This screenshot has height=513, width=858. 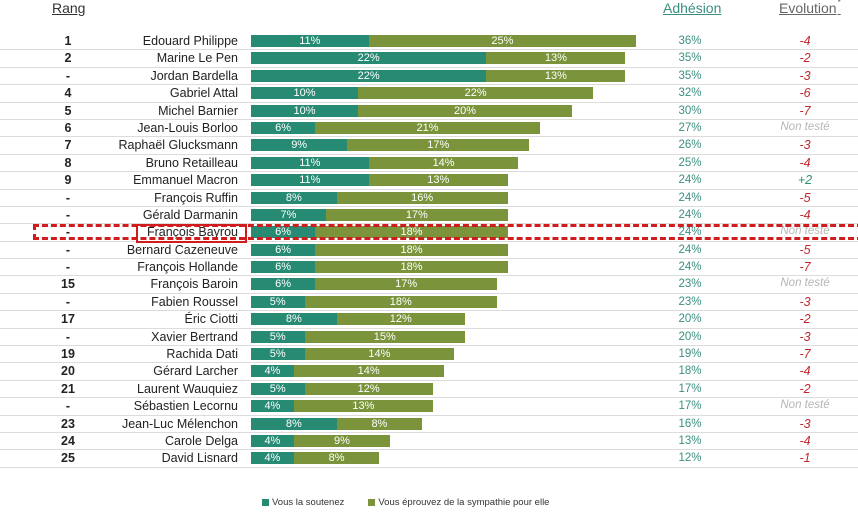 What do you see at coordinates (308, 502) in the screenshot?
I see `legend-label-soutenez: Vous la soutenez` at bounding box center [308, 502].